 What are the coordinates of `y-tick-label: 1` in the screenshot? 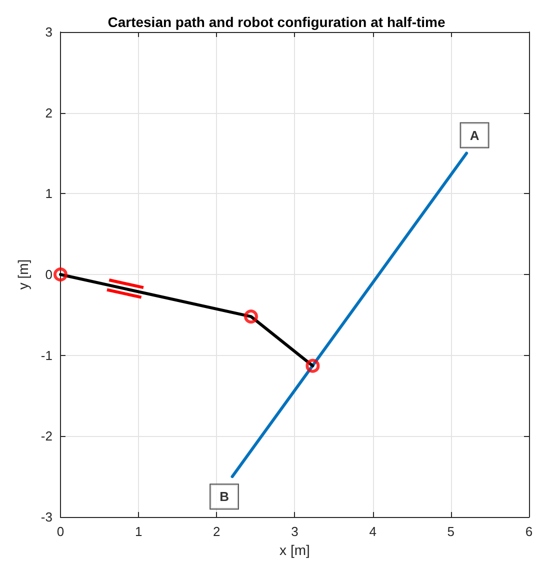 It's located at (48, 194).